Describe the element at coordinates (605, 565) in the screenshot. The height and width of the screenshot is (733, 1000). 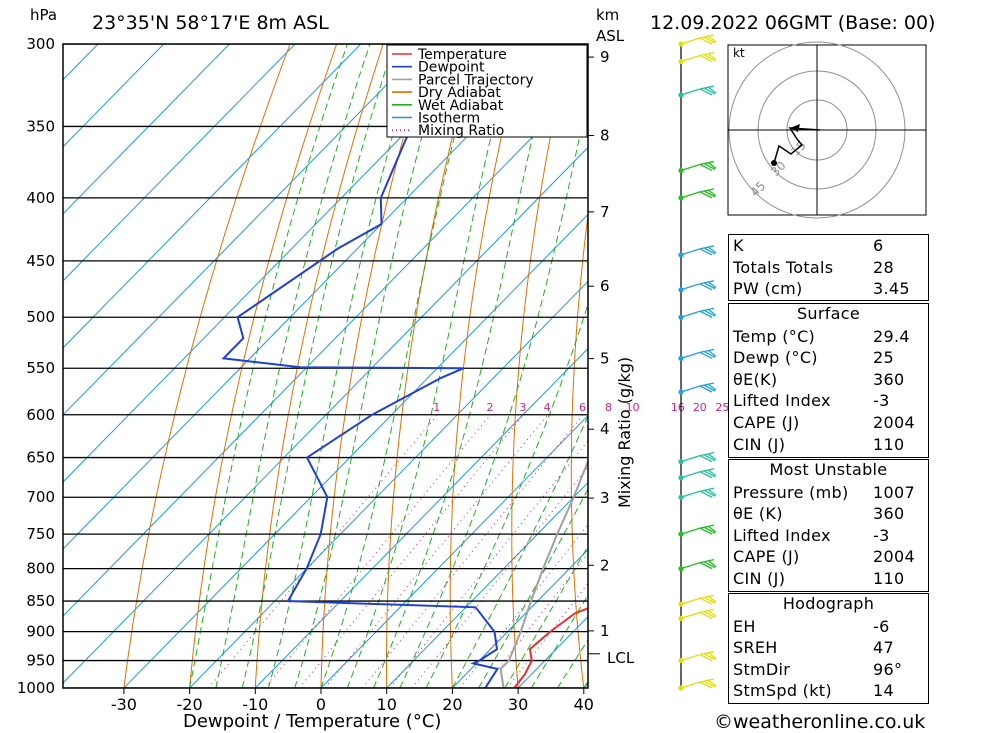
I see `height-tick-label: 2` at that location.